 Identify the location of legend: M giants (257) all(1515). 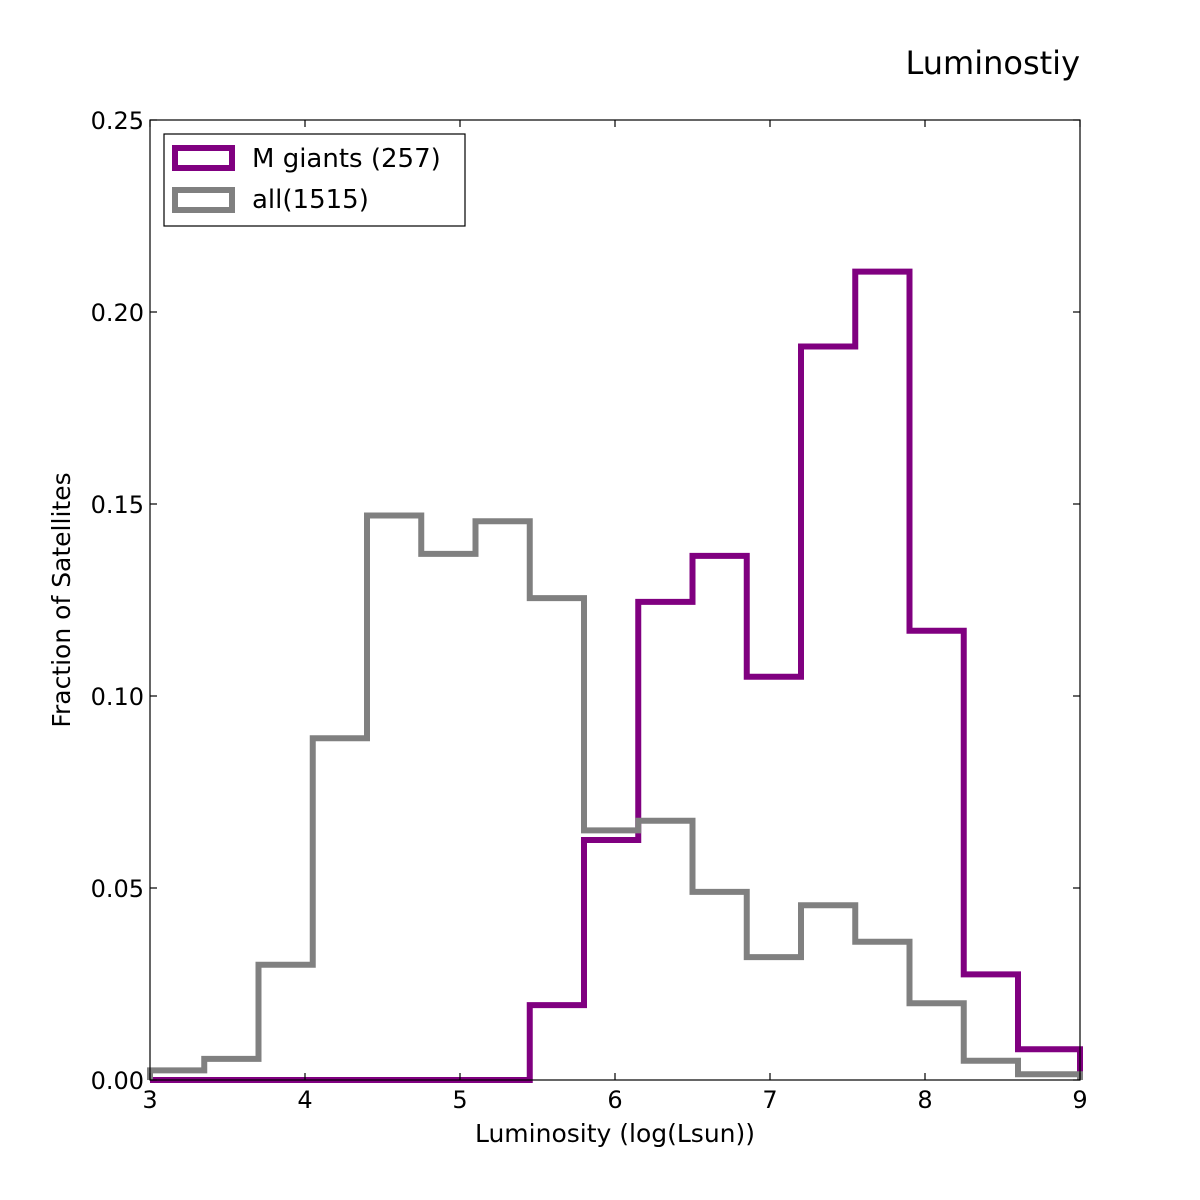
(314, 180).